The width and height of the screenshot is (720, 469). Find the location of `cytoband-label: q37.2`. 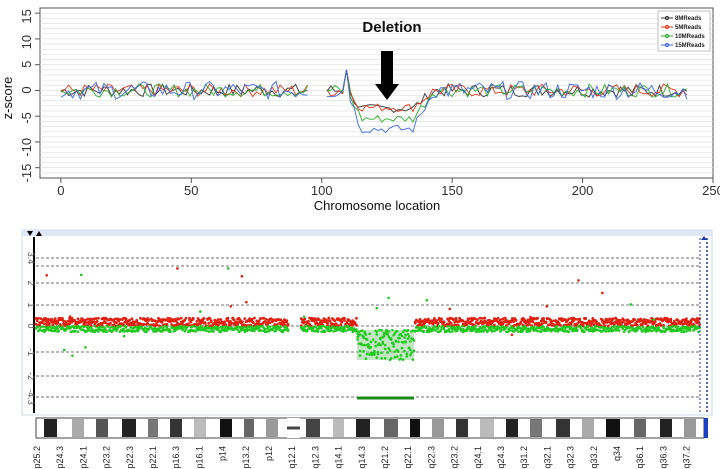

cytoband-label: q37.2 is located at coordinates (687, 457).